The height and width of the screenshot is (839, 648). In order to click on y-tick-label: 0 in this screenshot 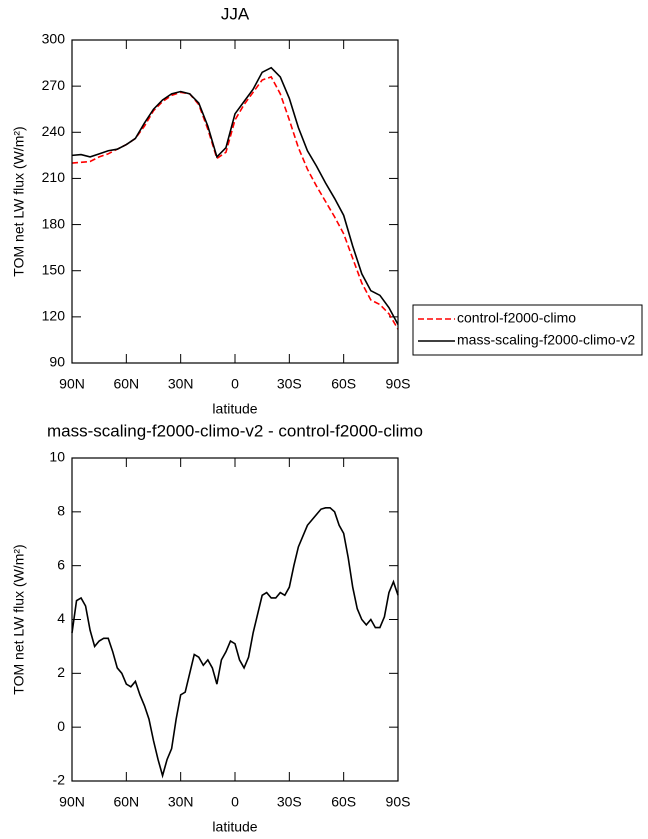, I will do `click(61, 726)`.